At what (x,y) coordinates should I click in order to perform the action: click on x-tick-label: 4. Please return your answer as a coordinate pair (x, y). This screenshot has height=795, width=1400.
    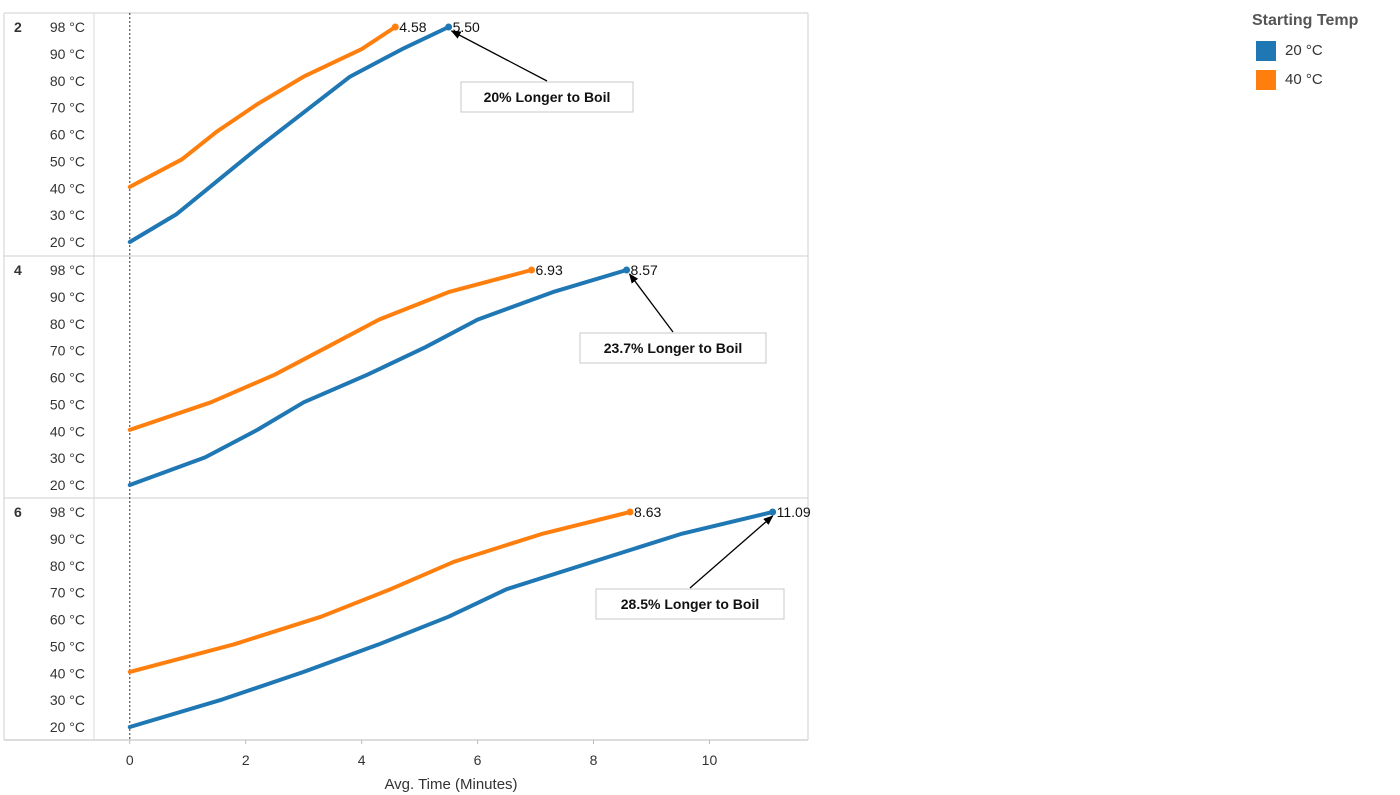
    Looking at the image, I should click on (362, 760).